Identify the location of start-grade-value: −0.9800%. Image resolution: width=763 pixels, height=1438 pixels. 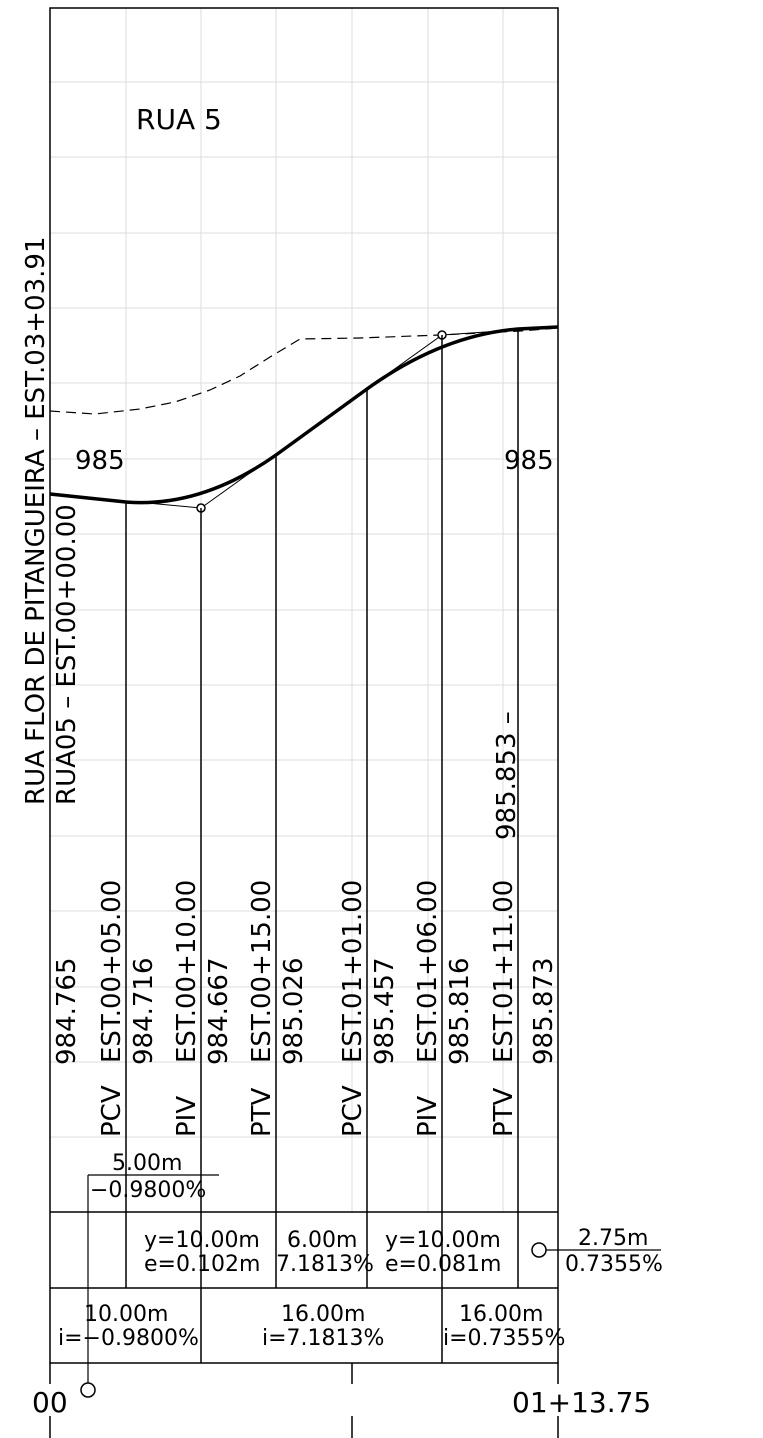
(148, 1190).